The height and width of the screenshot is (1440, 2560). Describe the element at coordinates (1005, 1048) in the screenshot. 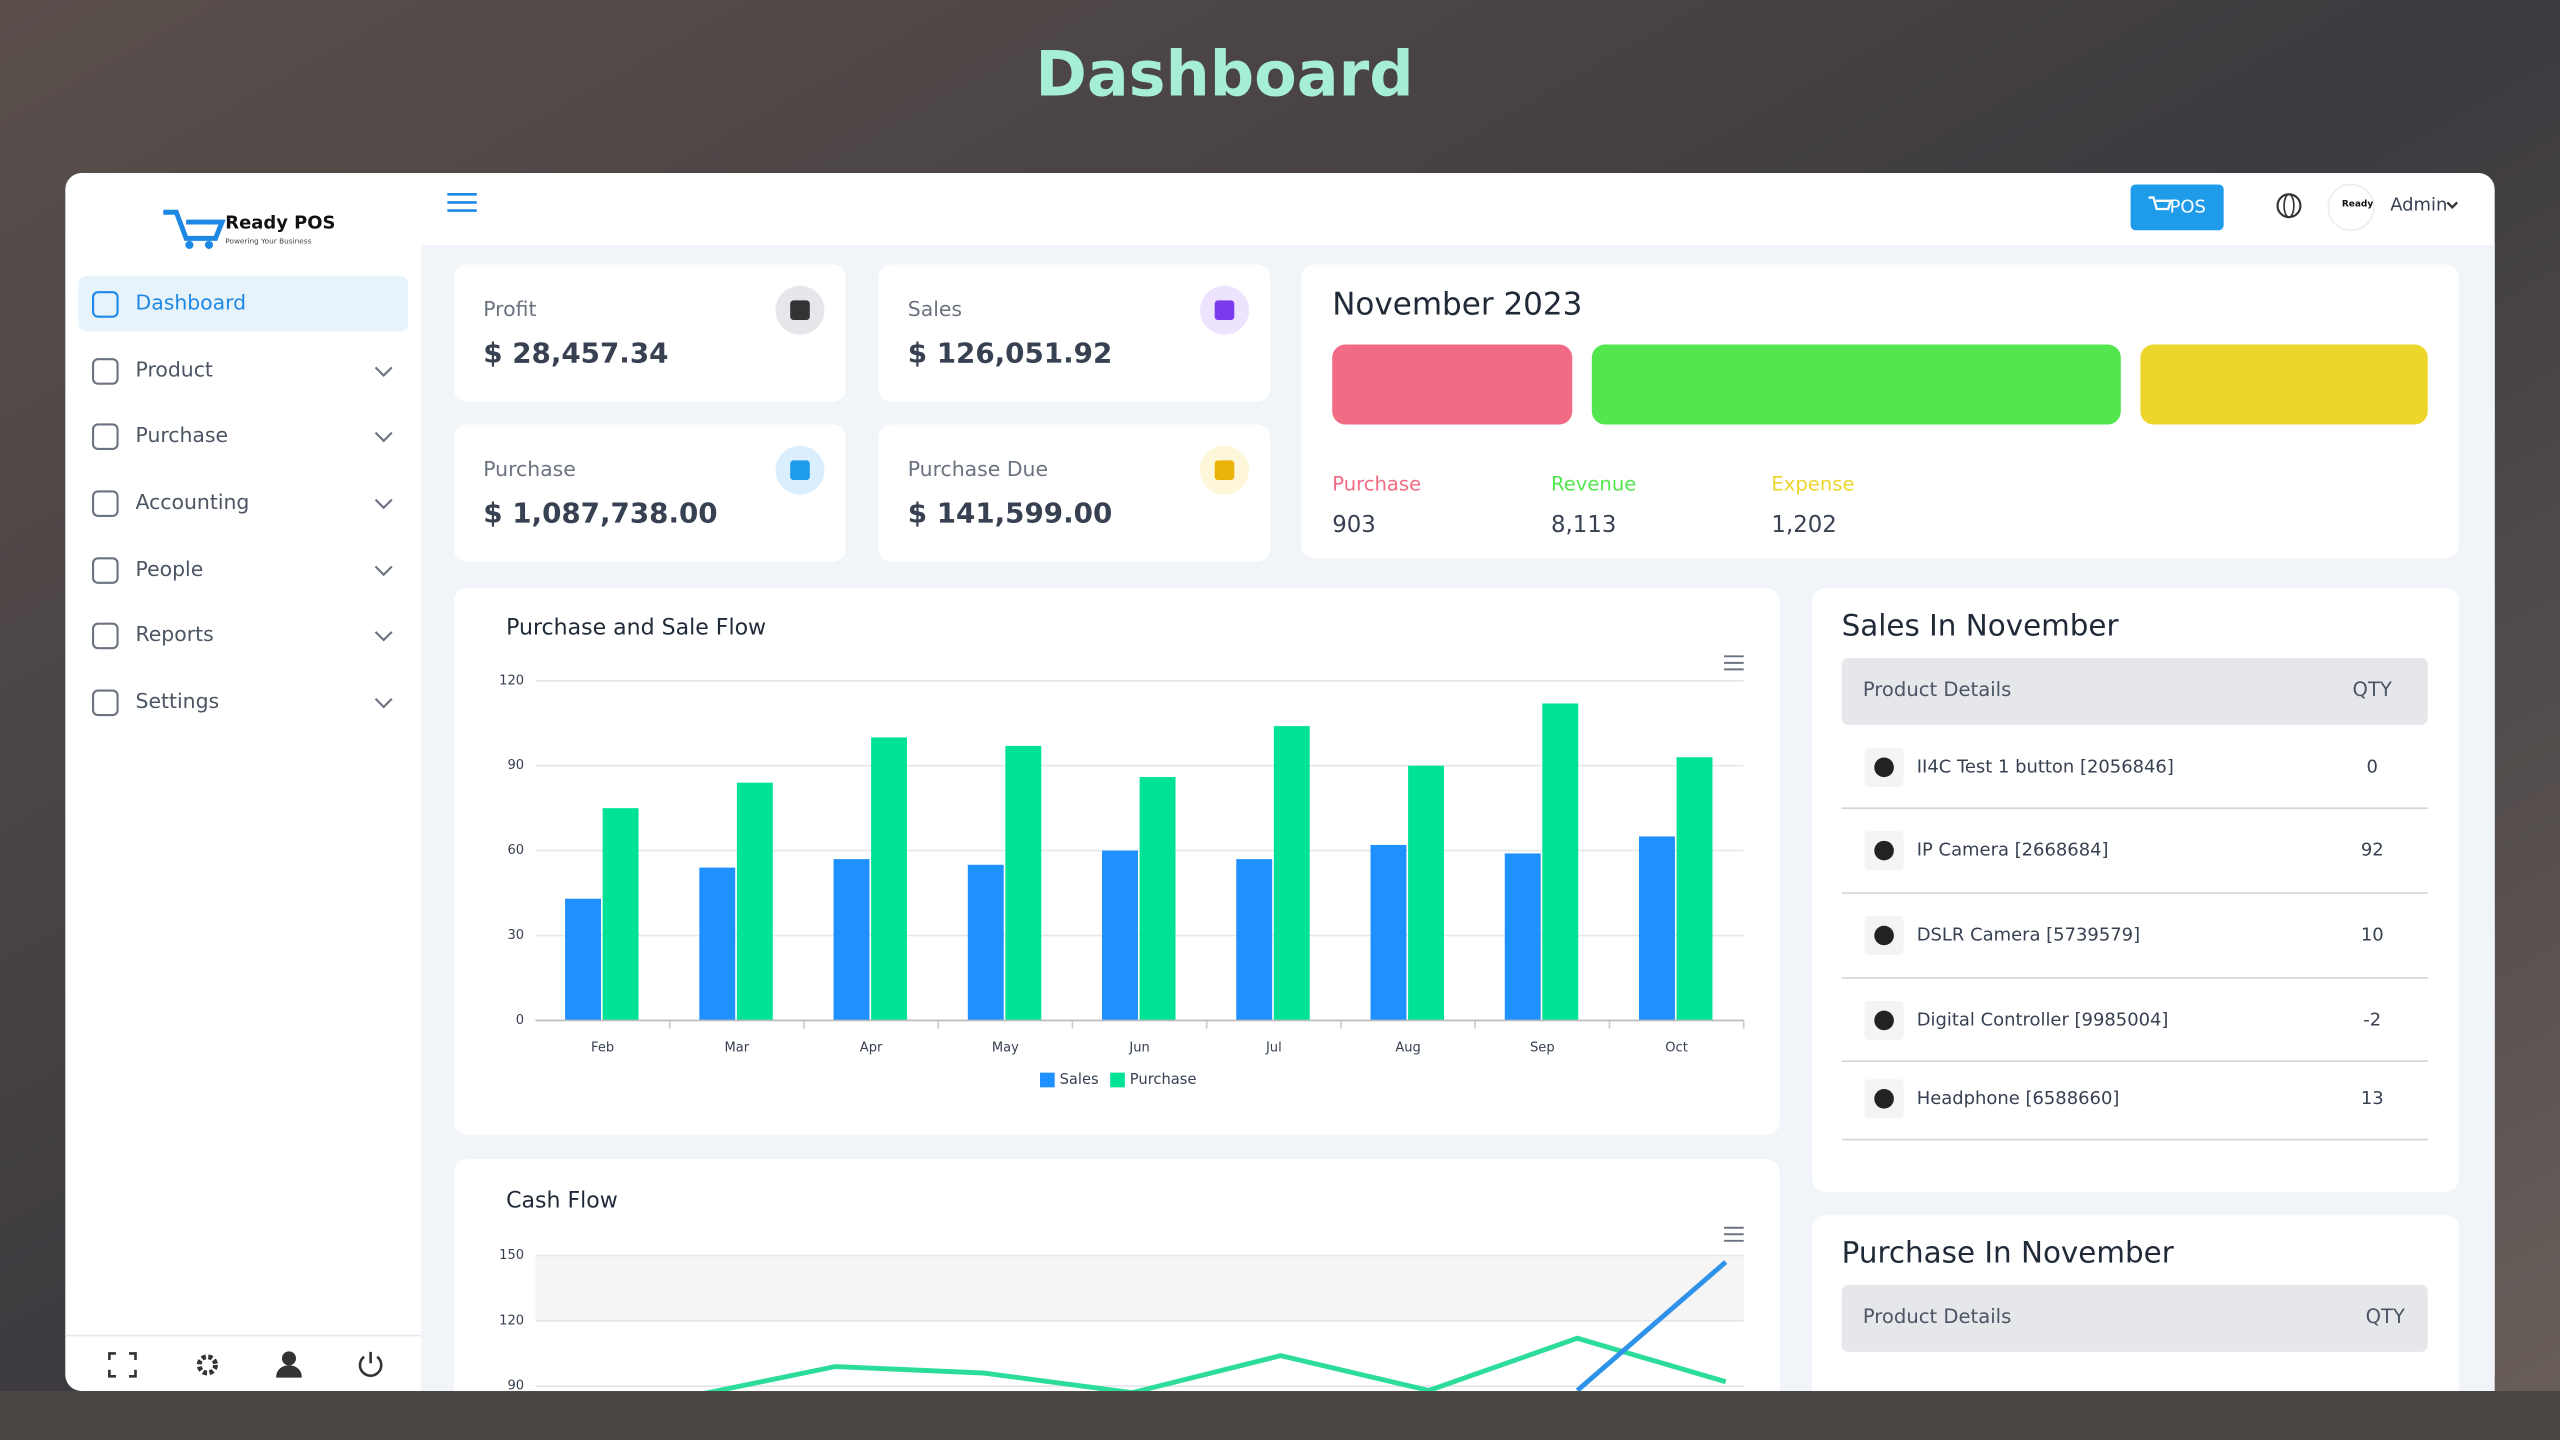

I see `x-tick-label: May` at that location.